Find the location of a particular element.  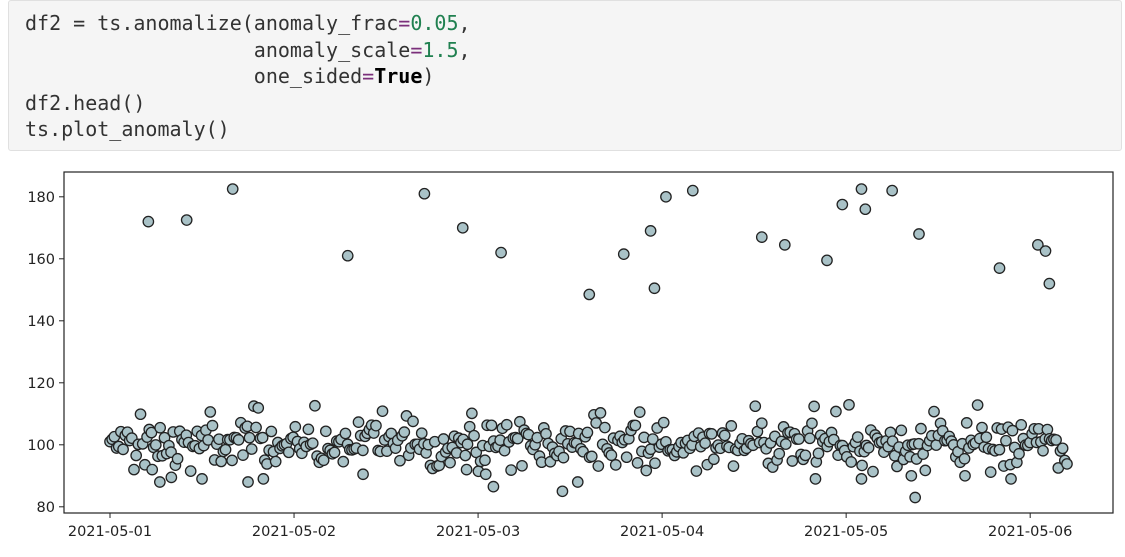

x-tick-label: 2021-05-03 is located at coordinates (478, 532).